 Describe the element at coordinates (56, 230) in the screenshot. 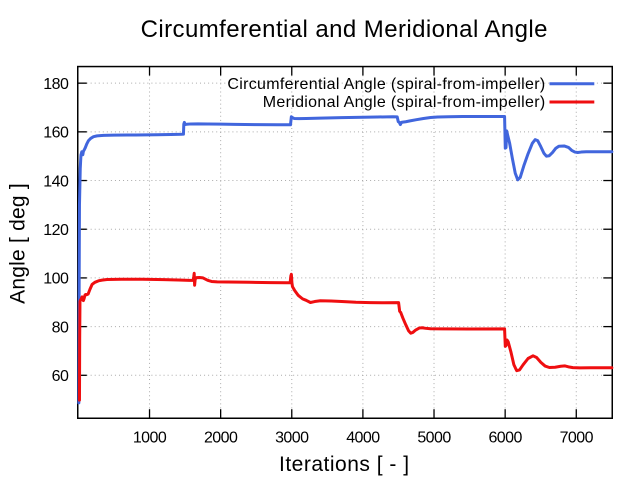

I see `svg-text: 120` at that location.